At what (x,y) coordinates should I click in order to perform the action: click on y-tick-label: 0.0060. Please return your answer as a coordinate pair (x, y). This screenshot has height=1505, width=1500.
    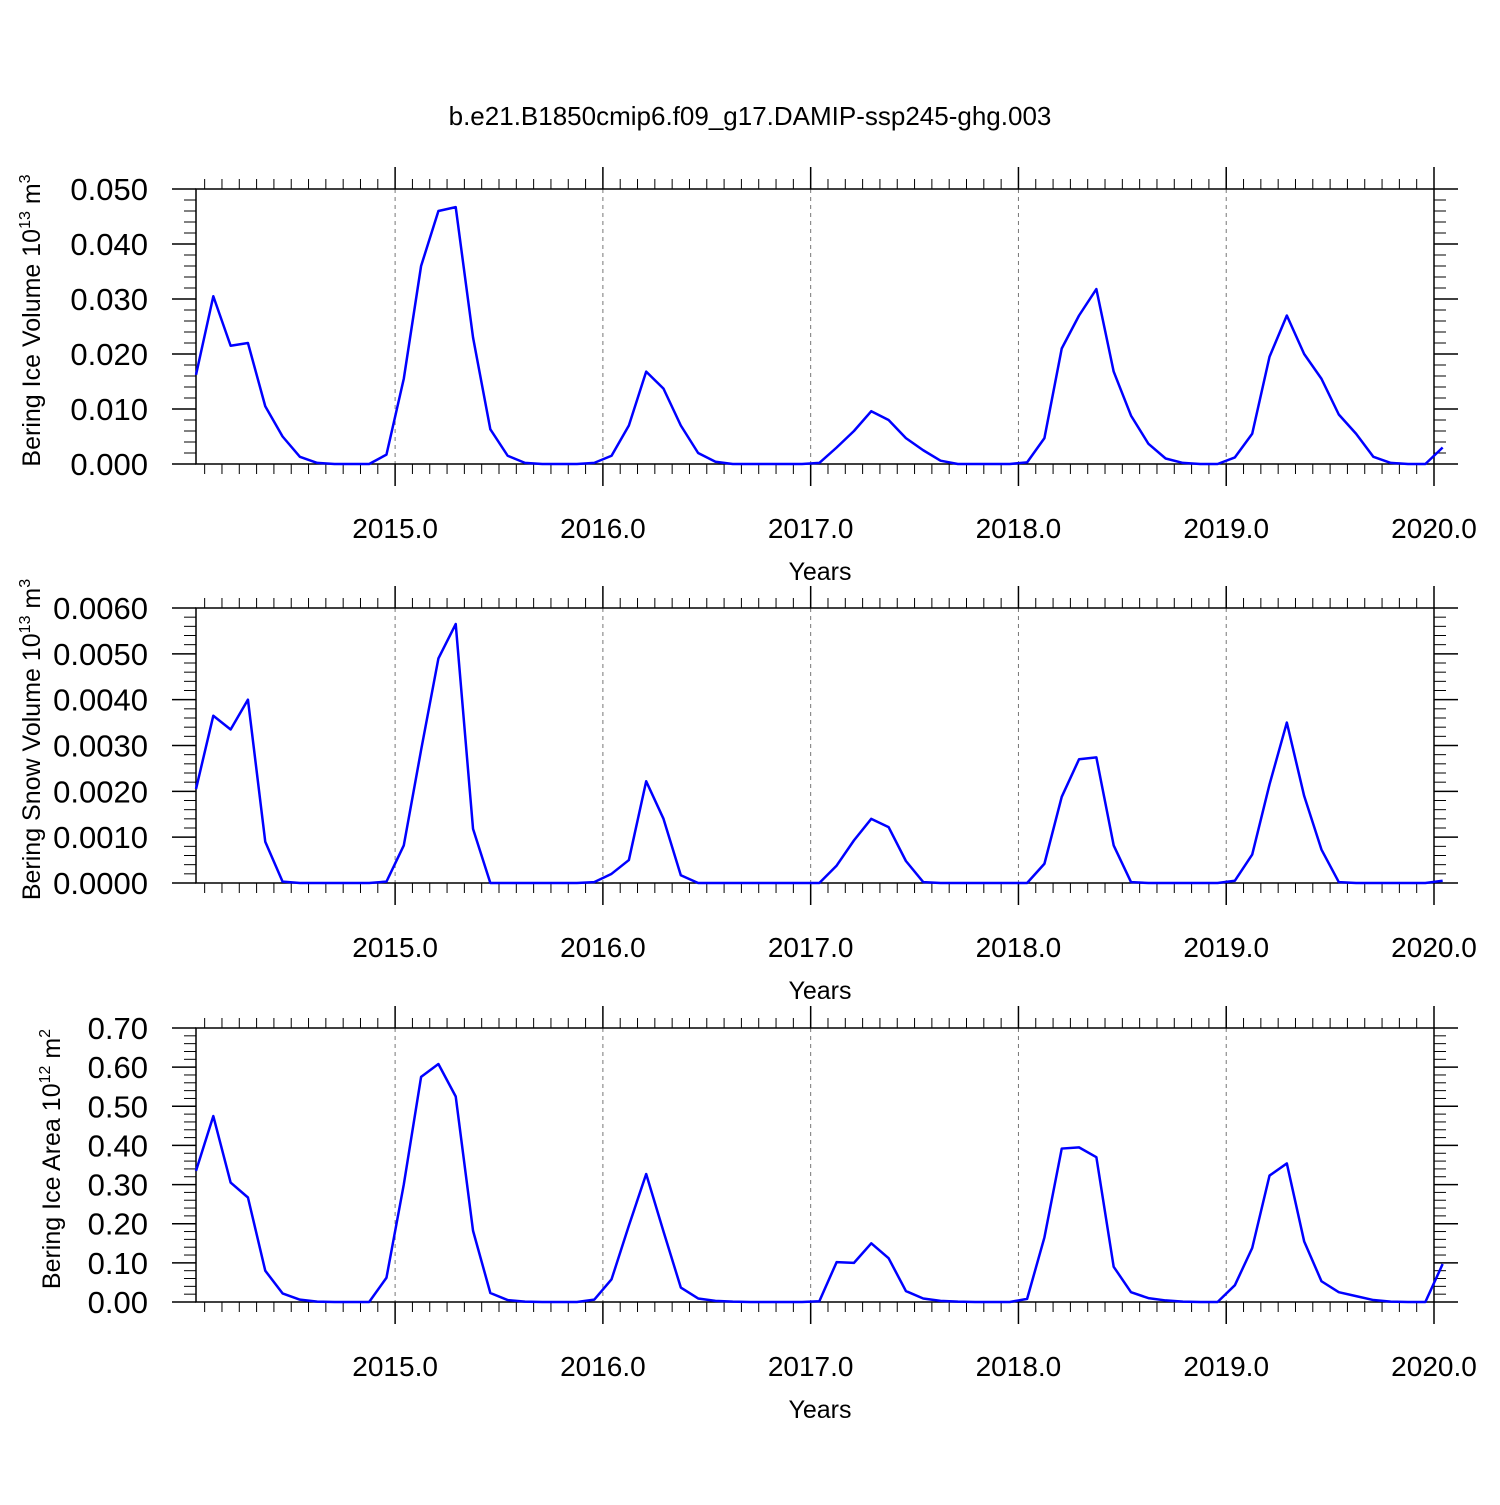
    Looking at the image, I should click on (100, 608).